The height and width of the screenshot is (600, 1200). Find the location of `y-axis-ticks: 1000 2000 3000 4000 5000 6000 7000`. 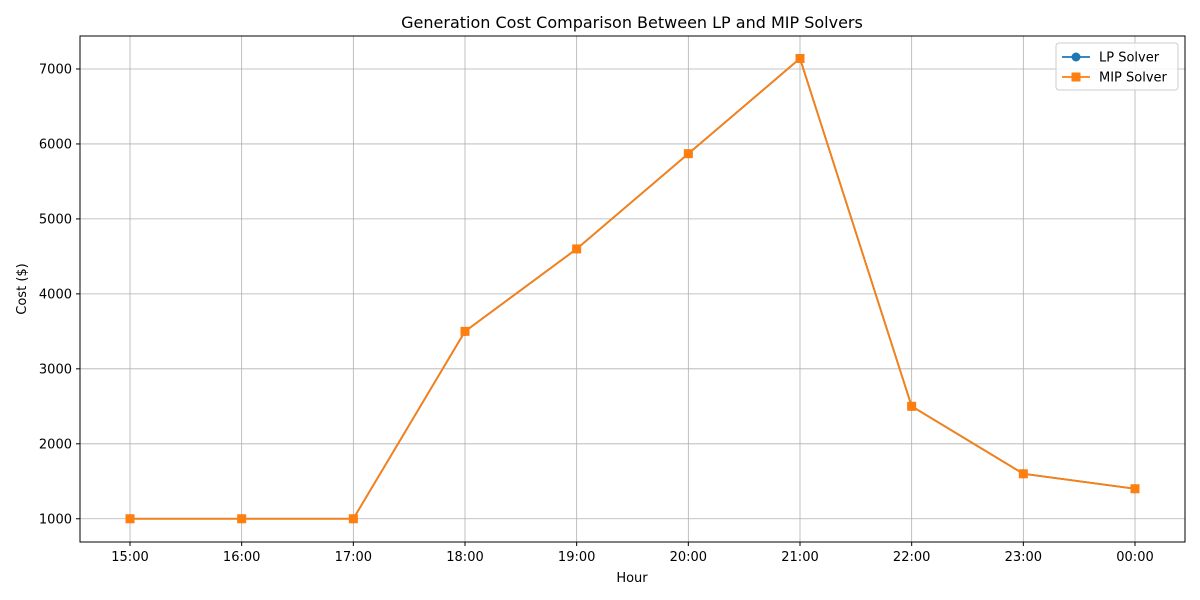

y-axis-ticks: 1000 2000 3000 4000 5000 6000 7000 is located at coordinates (59, 294).